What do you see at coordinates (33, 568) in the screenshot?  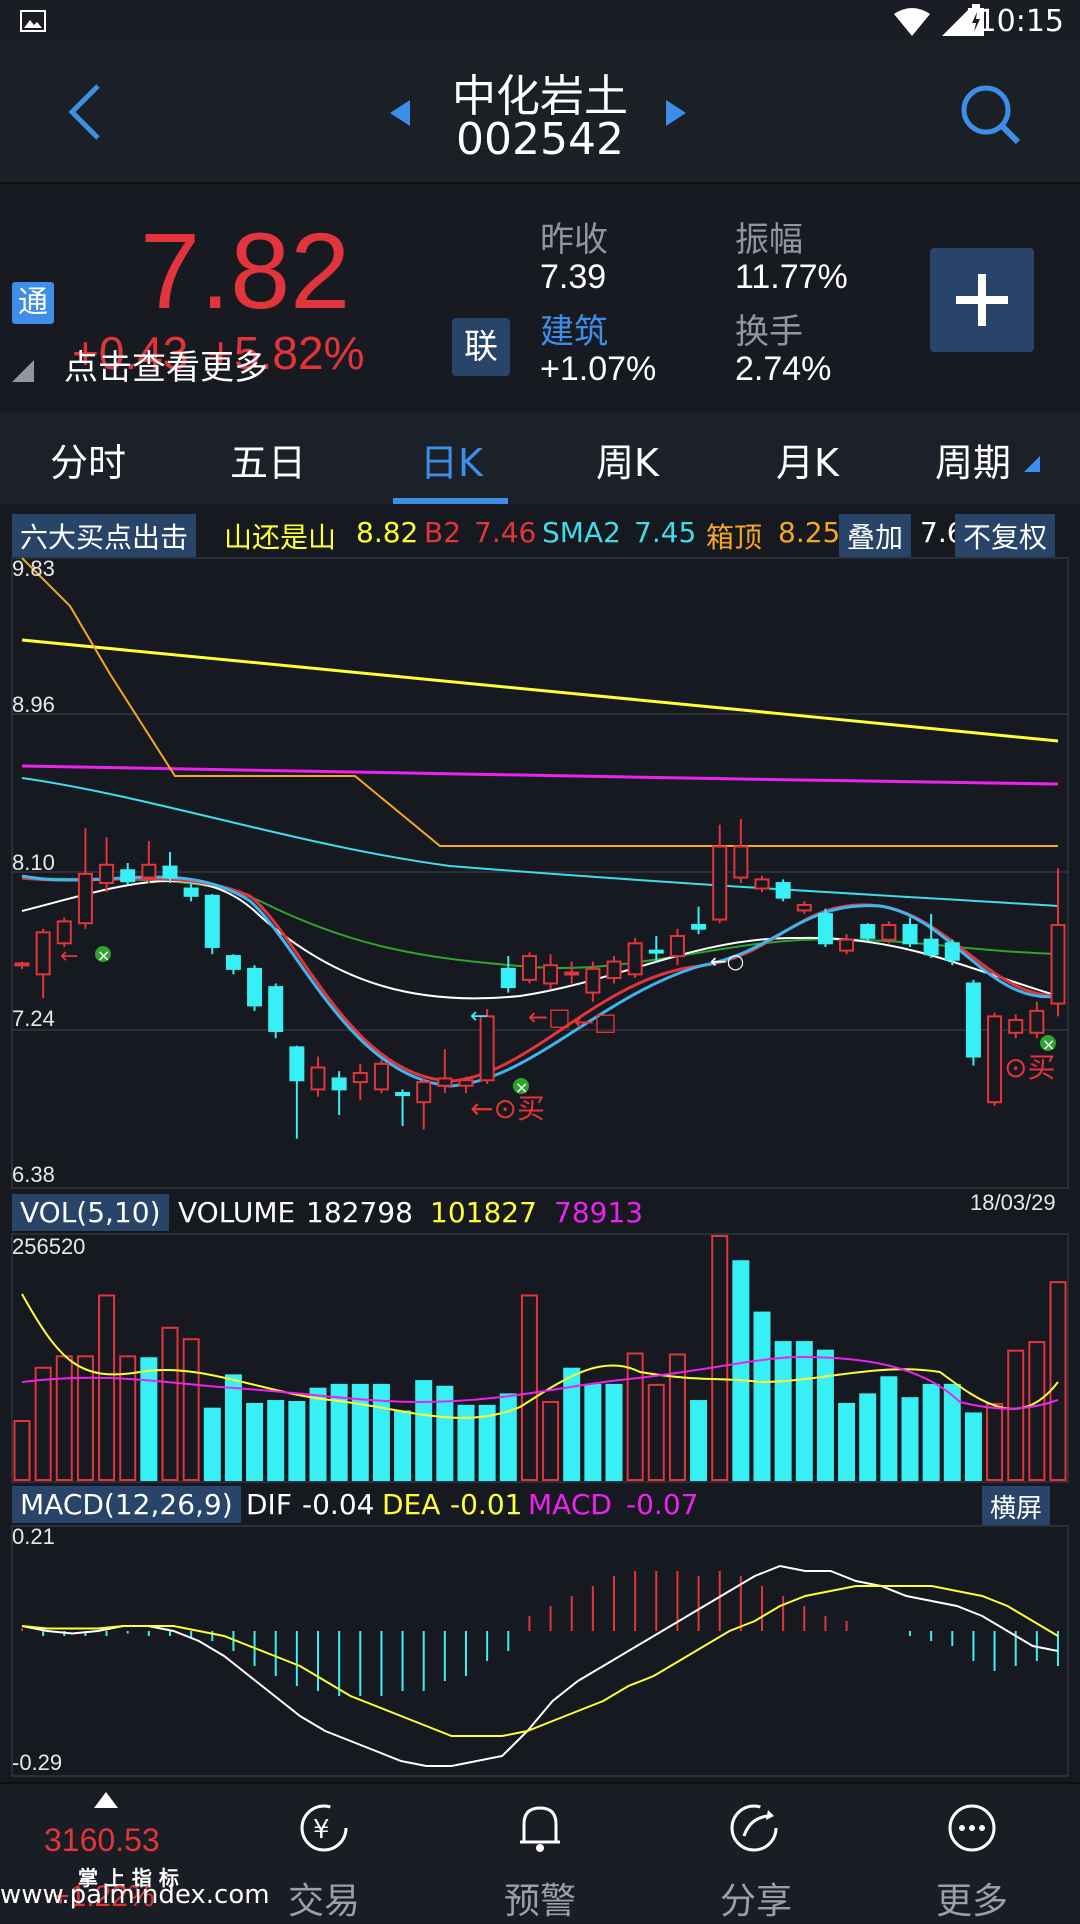 I see `kline-ytick-1: 9.83` at bounding box center [33, 568].